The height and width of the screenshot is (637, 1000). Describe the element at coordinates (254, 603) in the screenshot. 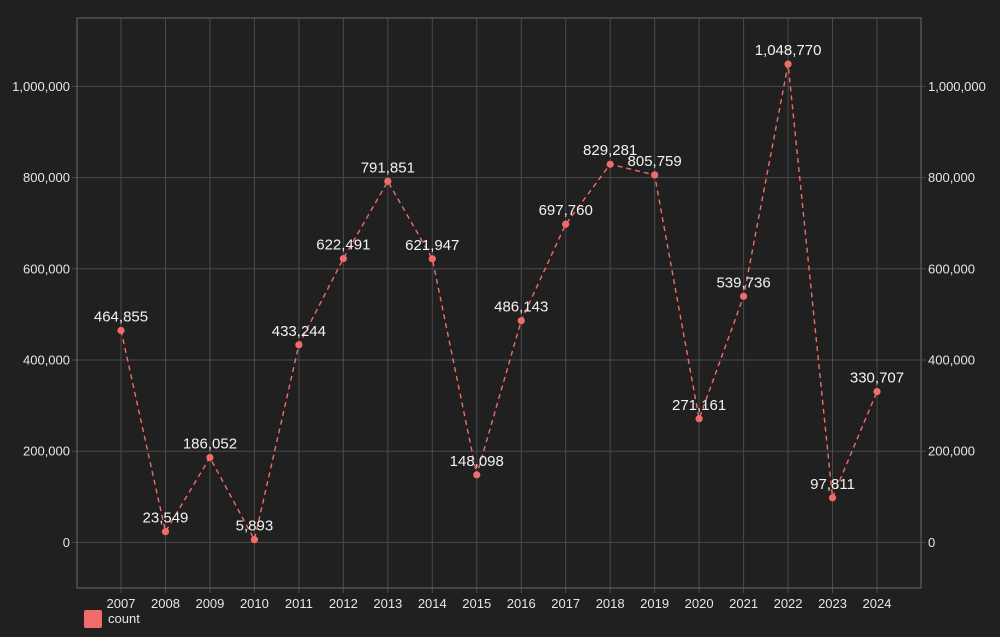

I see `x-tick-label: 2010` at that location.